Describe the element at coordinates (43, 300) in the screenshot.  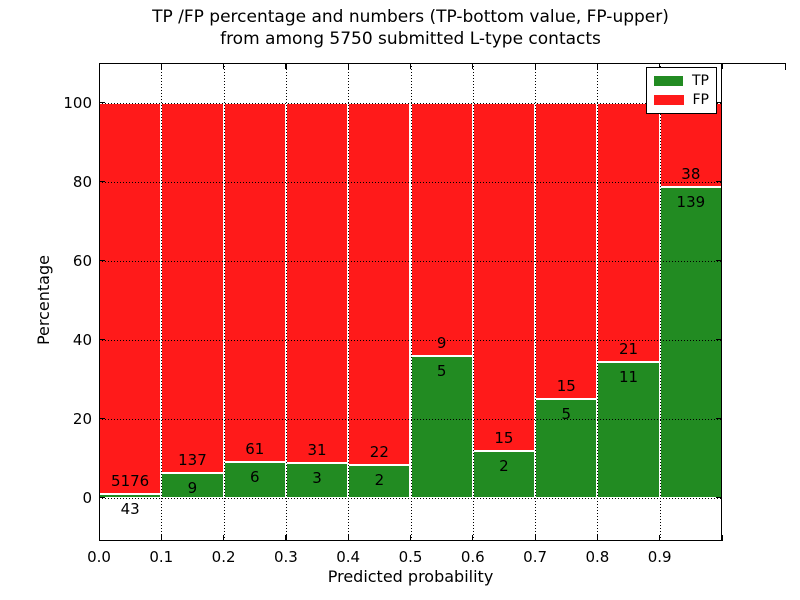
I see `y-axis-label: Percentage` at that location.